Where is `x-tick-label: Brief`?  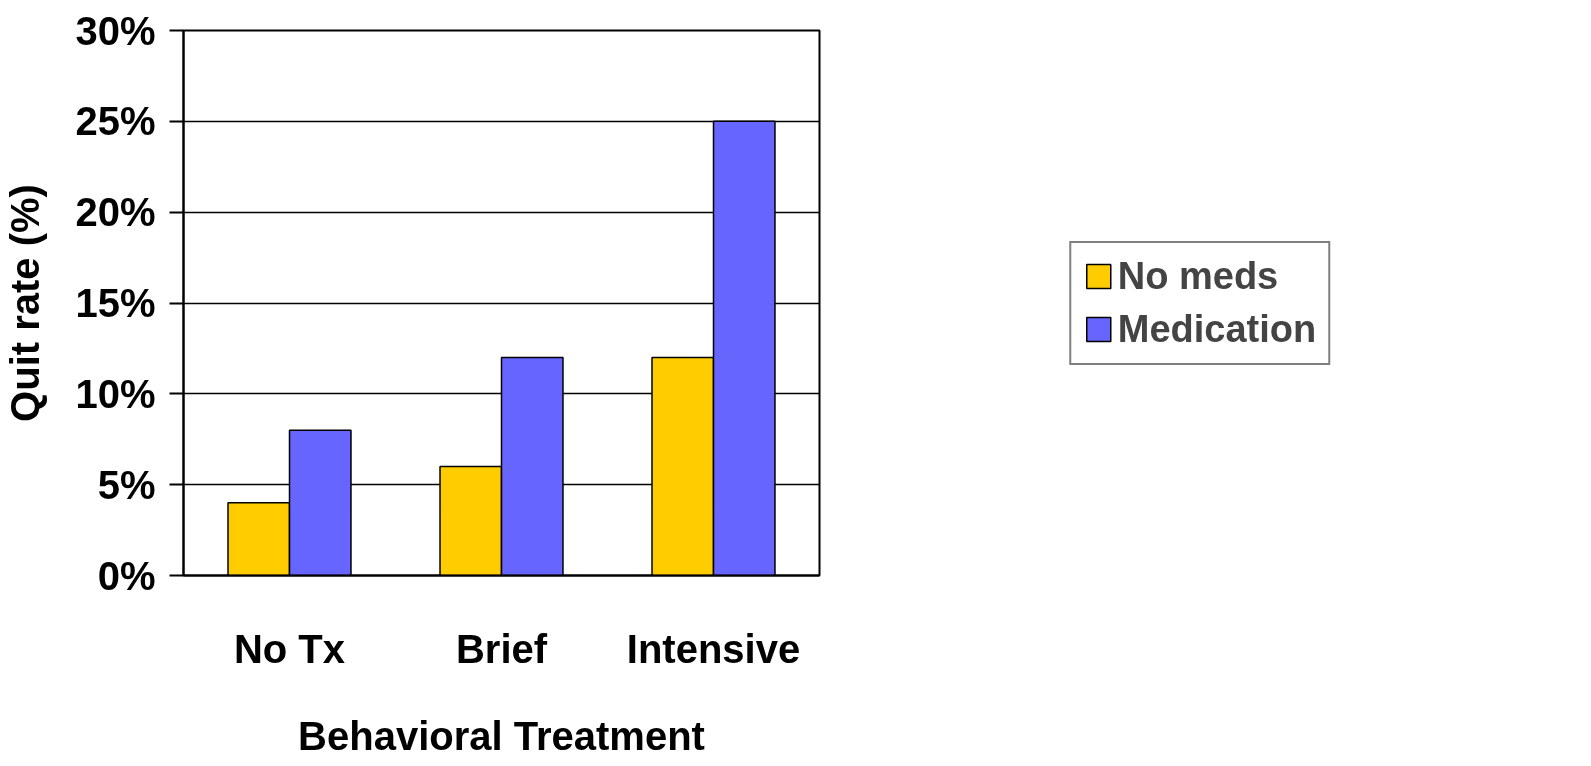
x-tick-label: Brief is located at coordinates (501, 648).